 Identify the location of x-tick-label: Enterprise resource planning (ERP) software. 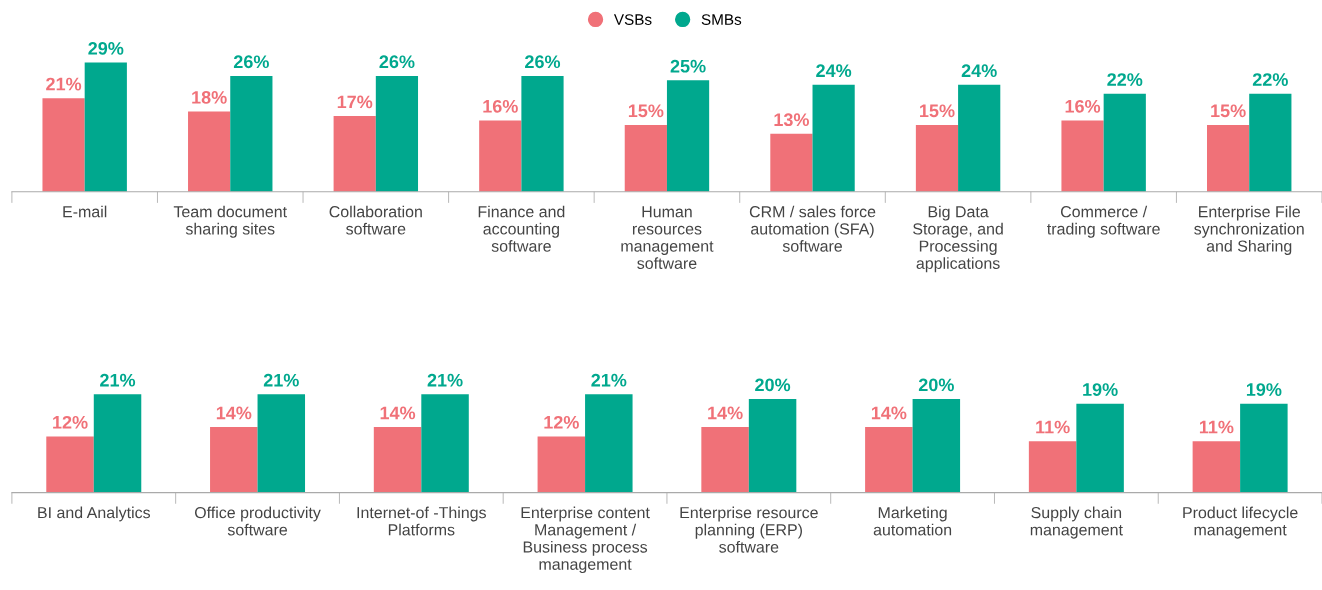
(749, 529).